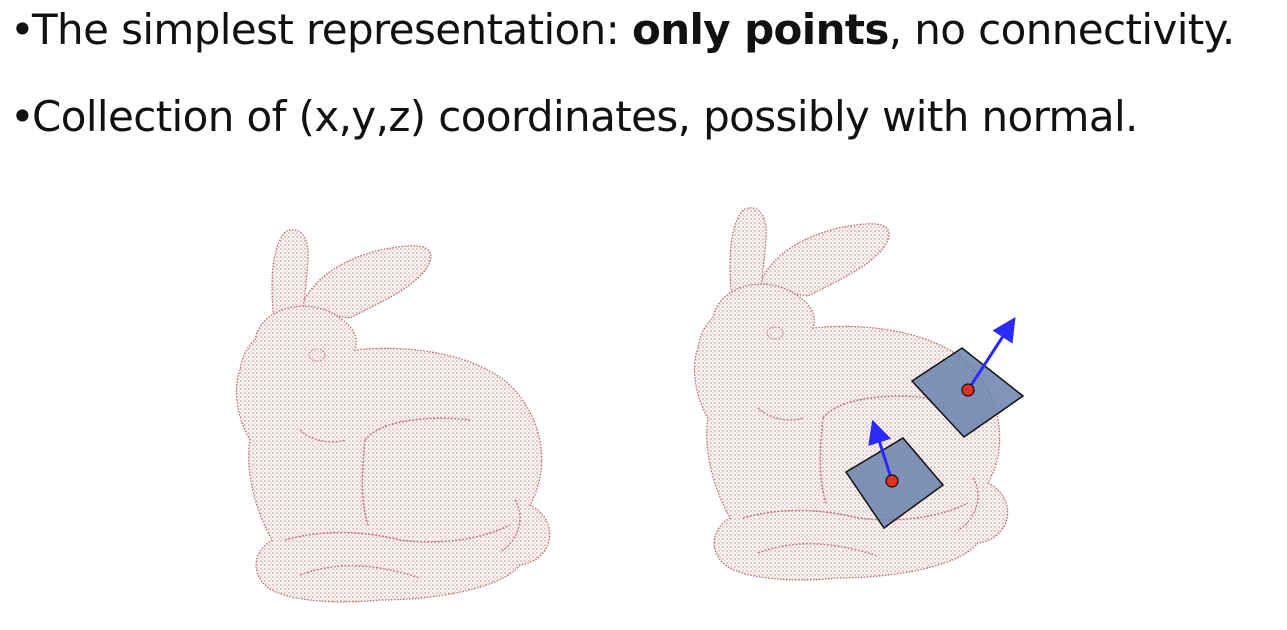  Describe the element at coordinates (393, 416) in the screenshot. I see `bunny-point-cloud-left` at that location.